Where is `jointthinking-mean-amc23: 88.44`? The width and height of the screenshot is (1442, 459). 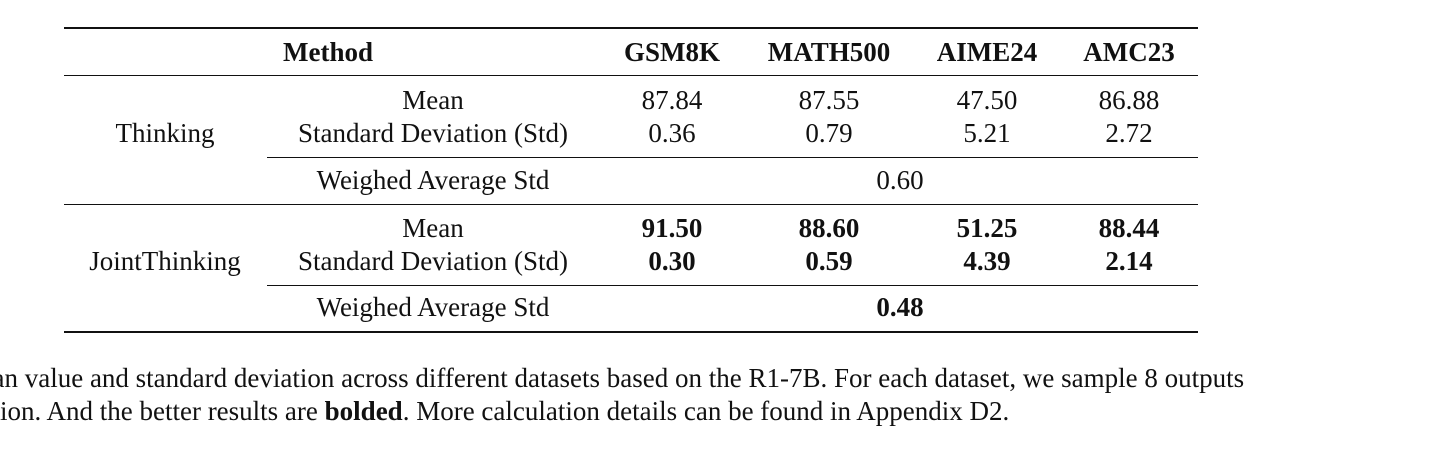
jointthinking-mean-amc23: 88.44 is located at coordinates (1129, 228).